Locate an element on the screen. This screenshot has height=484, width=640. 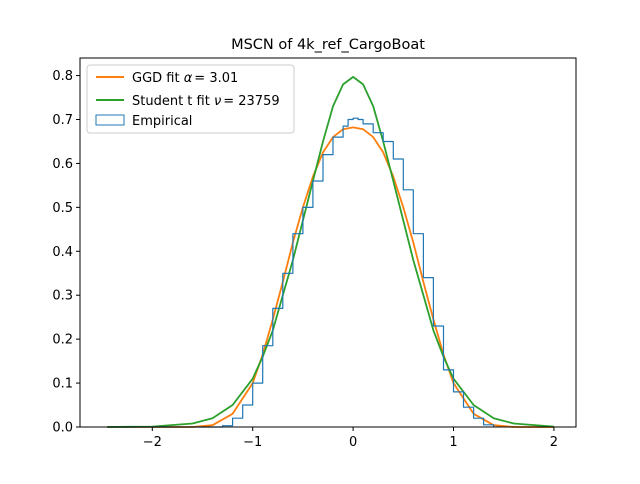
x-tick-label: 0 is located at coordinates (353, 442).